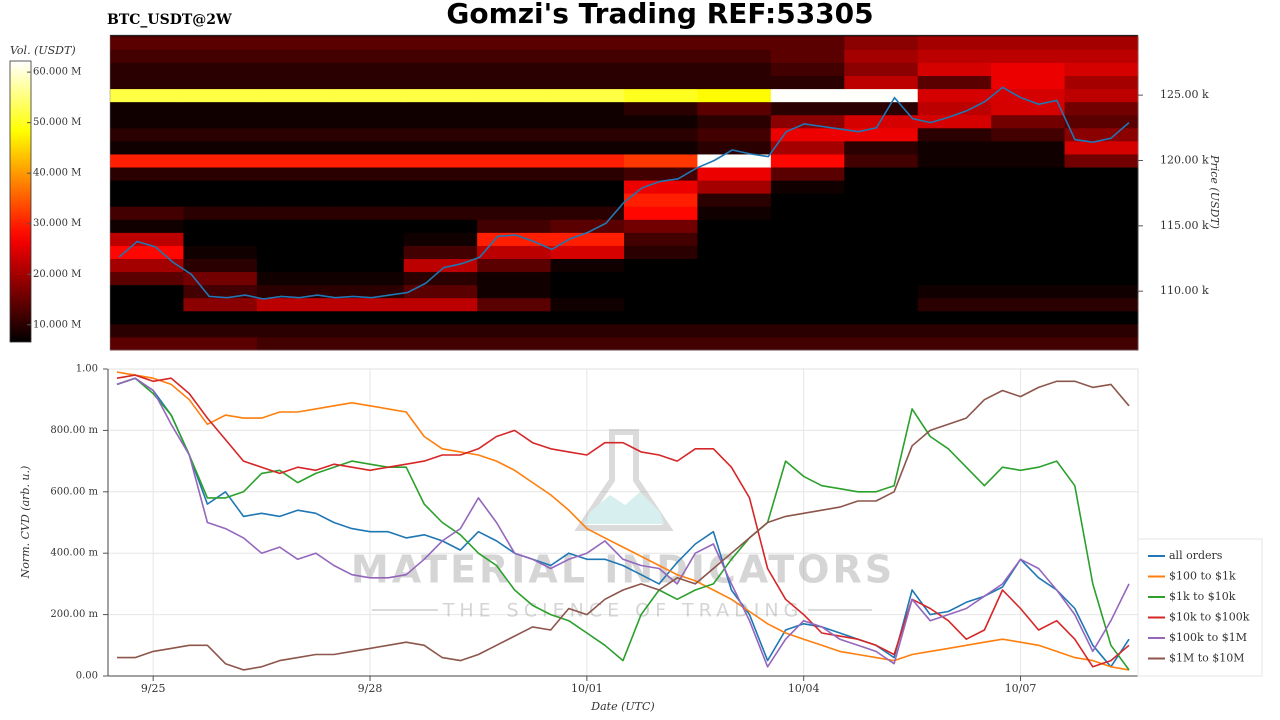 The width and height of the screenshot is (1280, 720). I want to click on y-tick-label: 115.00 k, so click(1184, 225).